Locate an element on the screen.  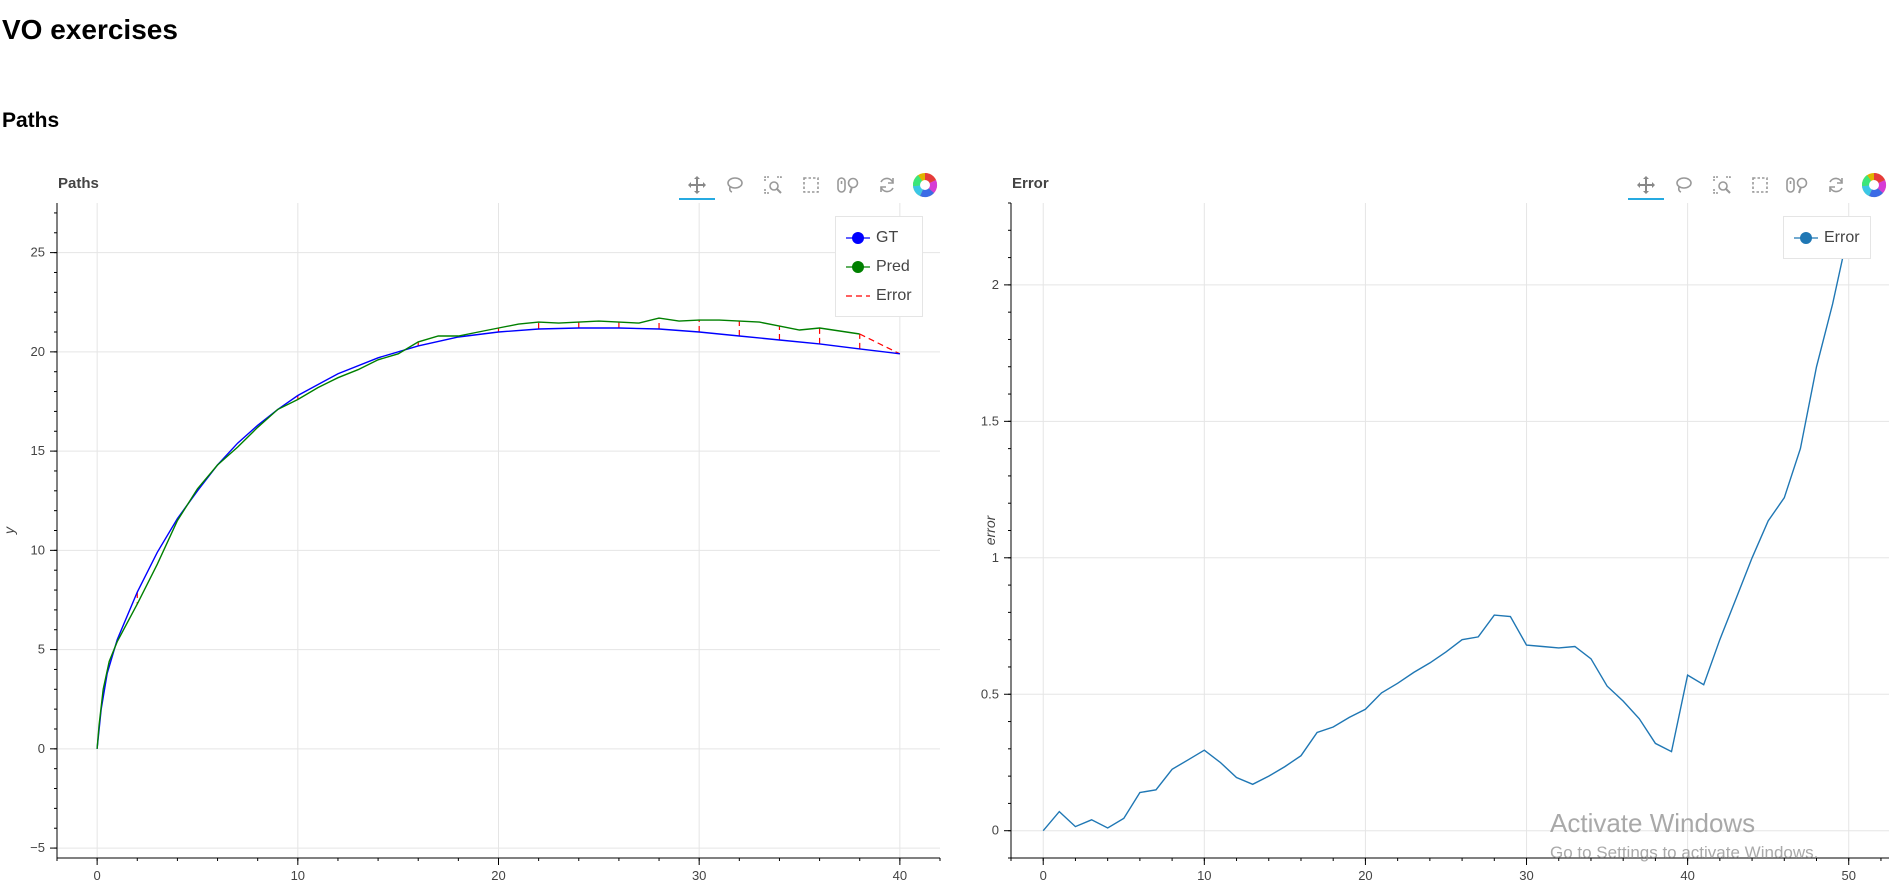
error-toolbar is located at coordinates (1760, 185).